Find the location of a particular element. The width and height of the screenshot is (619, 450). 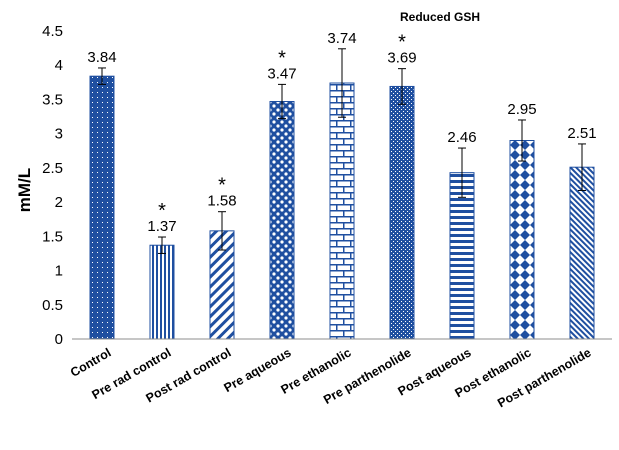

y-tick-label: 4.5 is located at coordinates (52, 31).